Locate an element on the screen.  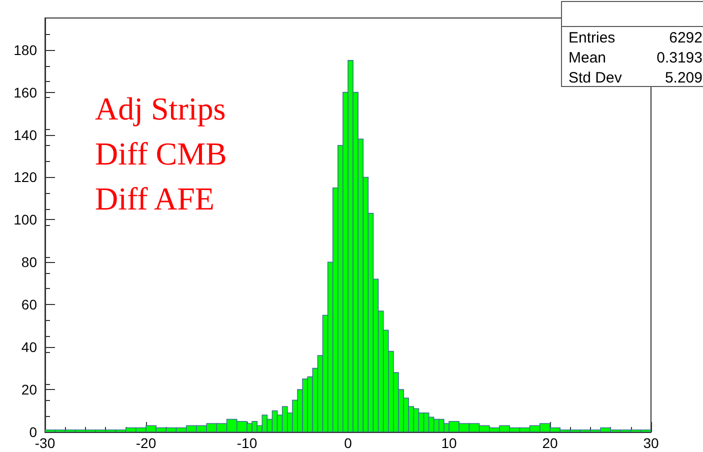
text: 6292 is located at coordinates (685, 38).